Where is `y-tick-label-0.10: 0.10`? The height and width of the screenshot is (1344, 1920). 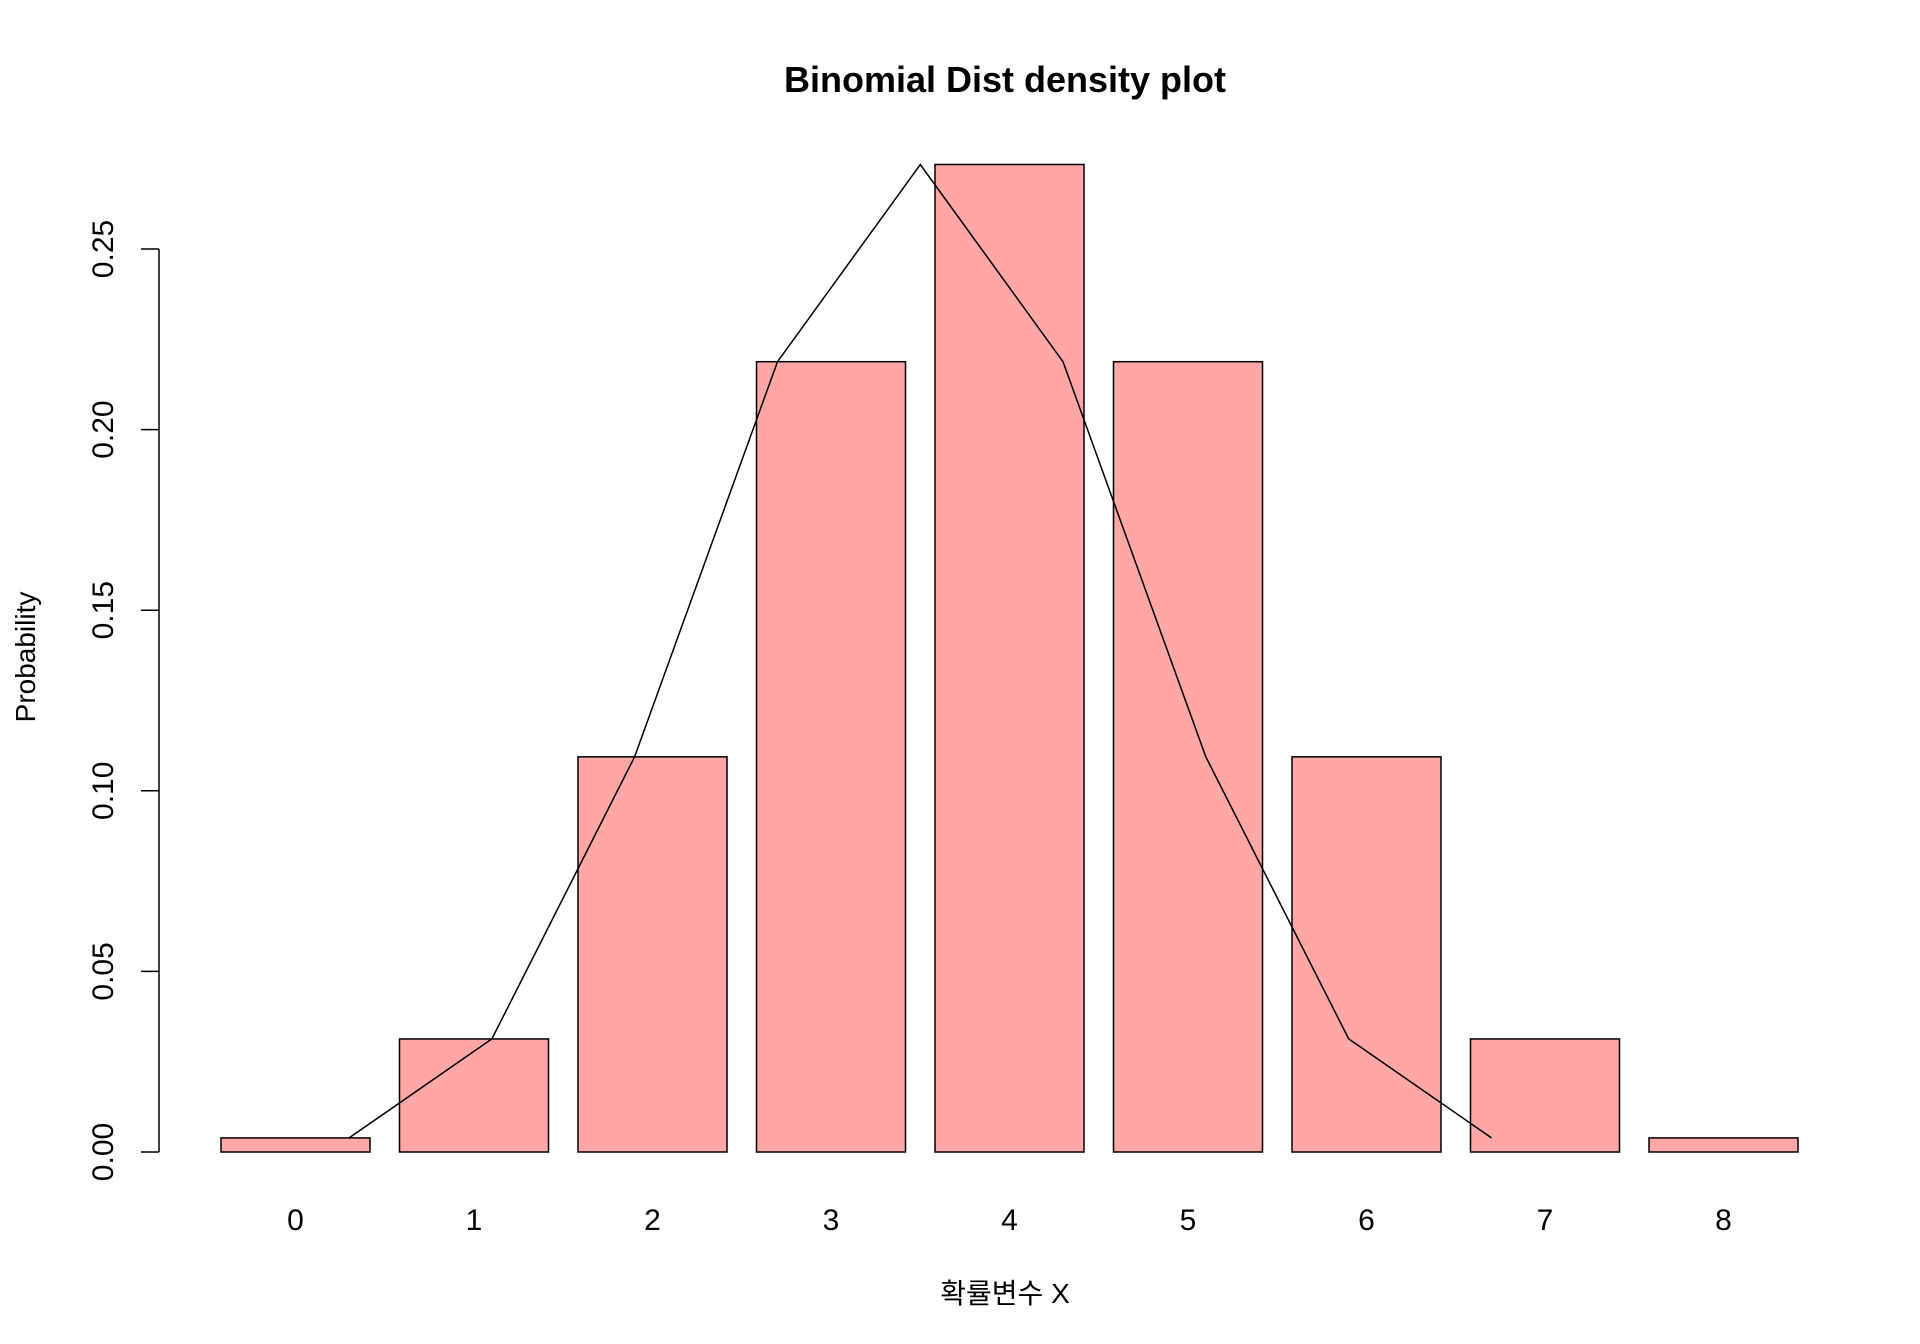
y-tick-label-0.10: 0.10 is located at coordinates (103, 791).